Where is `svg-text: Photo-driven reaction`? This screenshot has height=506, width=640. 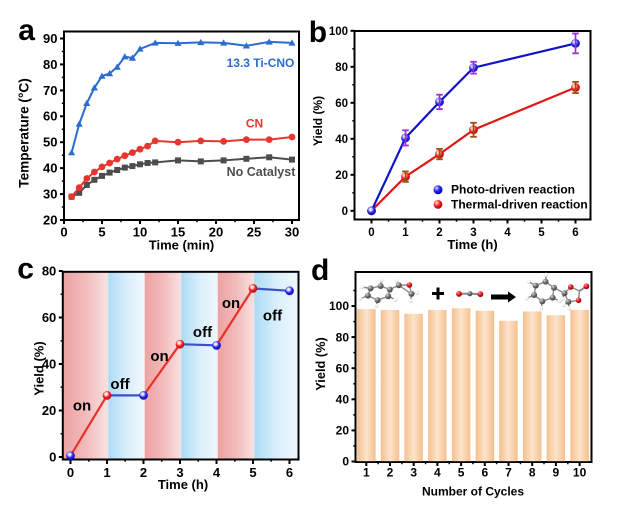 svg-text: Photo-driven reaction is located at coordinates (513, 190).